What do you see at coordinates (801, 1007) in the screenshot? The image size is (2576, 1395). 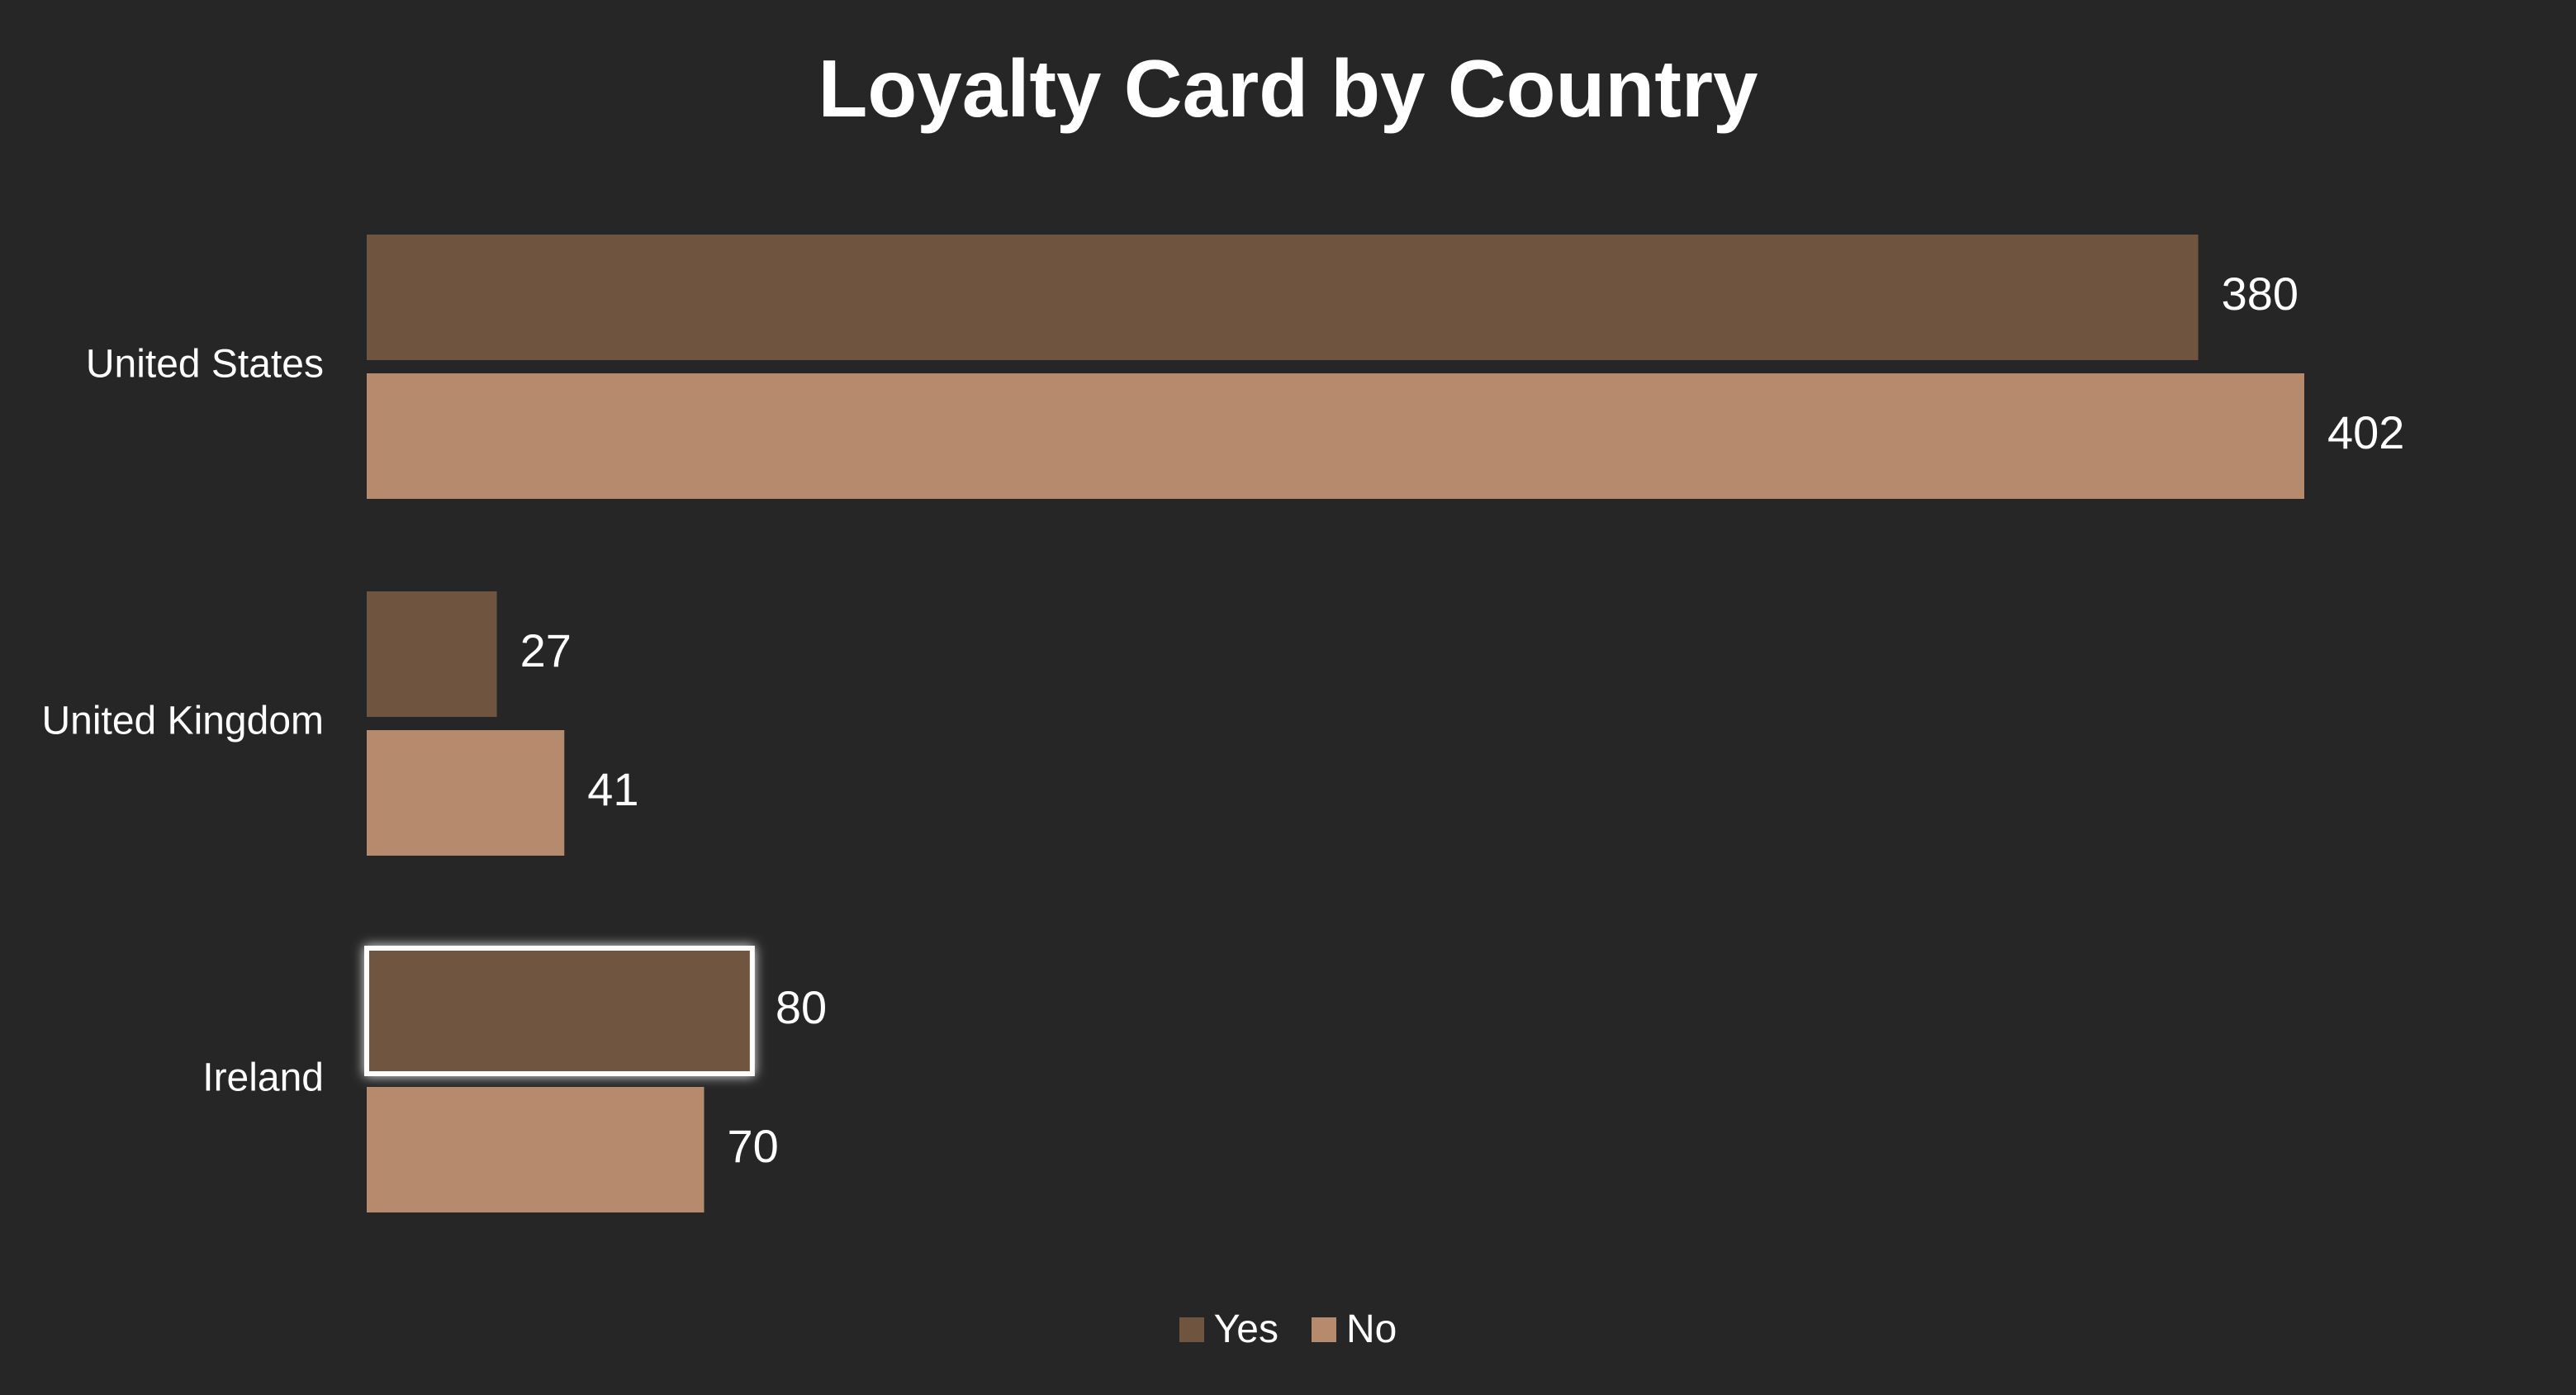 I see `data-label: 80` at bounding box center [801, 1007].